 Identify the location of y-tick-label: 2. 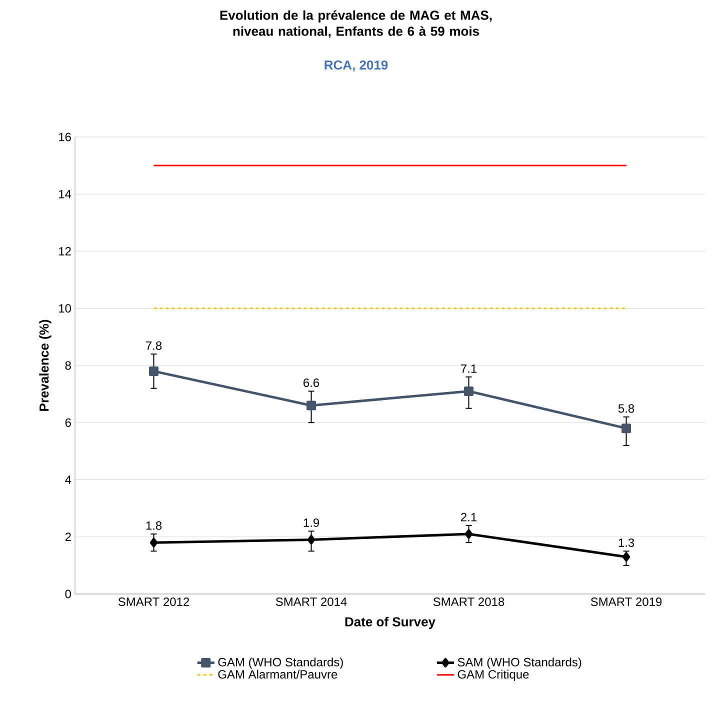
(68, 537).